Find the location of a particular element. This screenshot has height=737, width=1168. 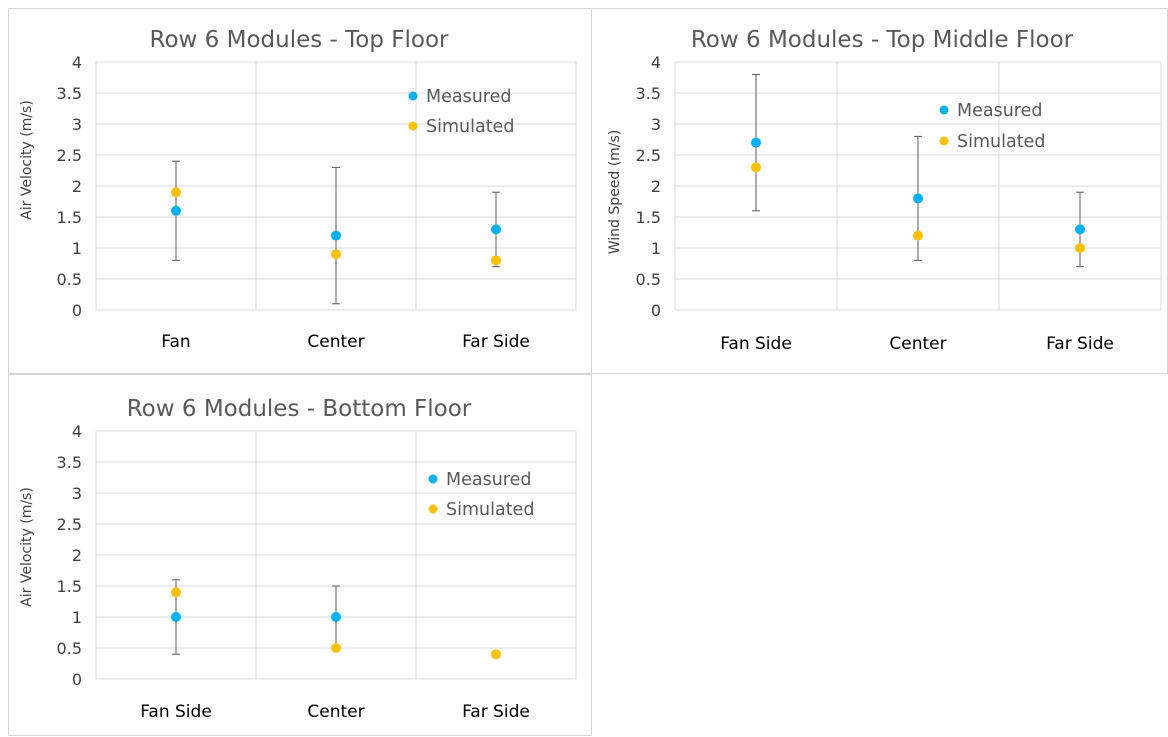

chart-title: Row 6 Modules - Bottom Floor is located at coordinates (299, 409).